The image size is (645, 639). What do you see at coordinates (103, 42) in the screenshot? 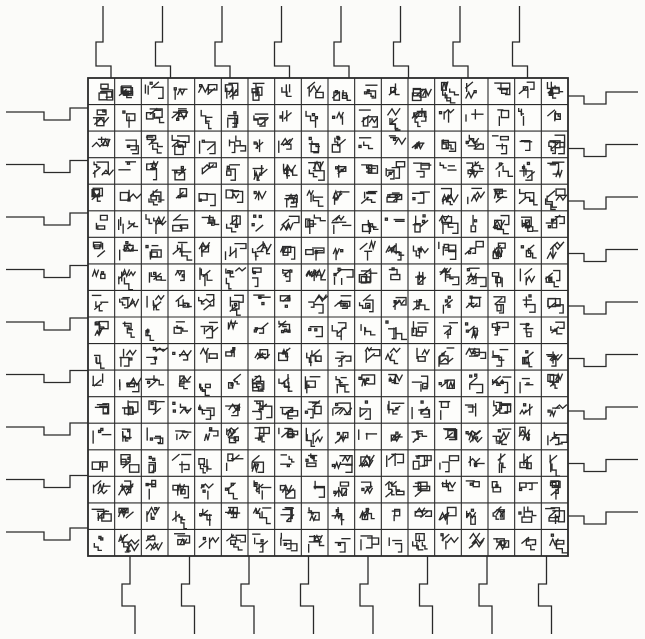
I see `top-tab` at bounding box center [103, 42].